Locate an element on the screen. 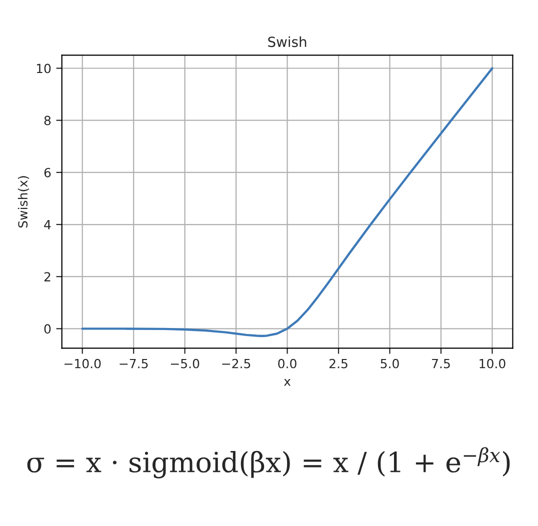 Image resolution: width=538 pixels, height=526 pixels. chart-title: Swish is located at coordinates (287, 42).